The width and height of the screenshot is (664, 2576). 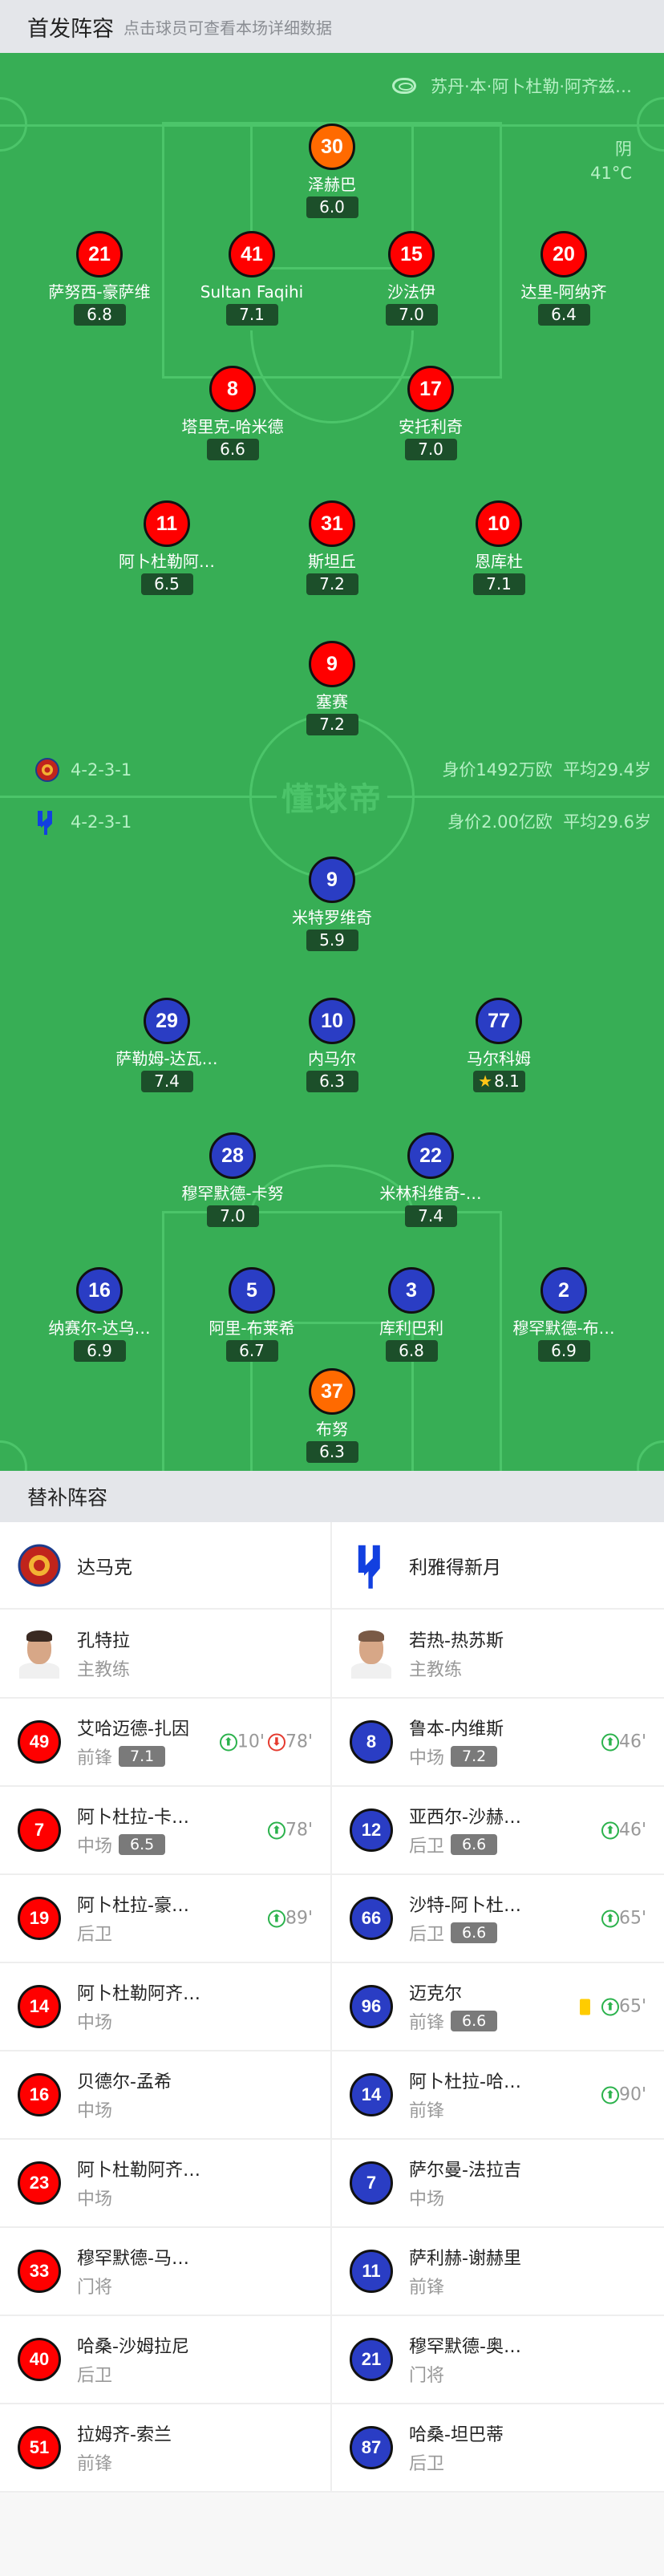 What do you see at coordinates (332, 207) in the screenshot?
I see `rating-value: 6.0` at bounding box center [332, 207].